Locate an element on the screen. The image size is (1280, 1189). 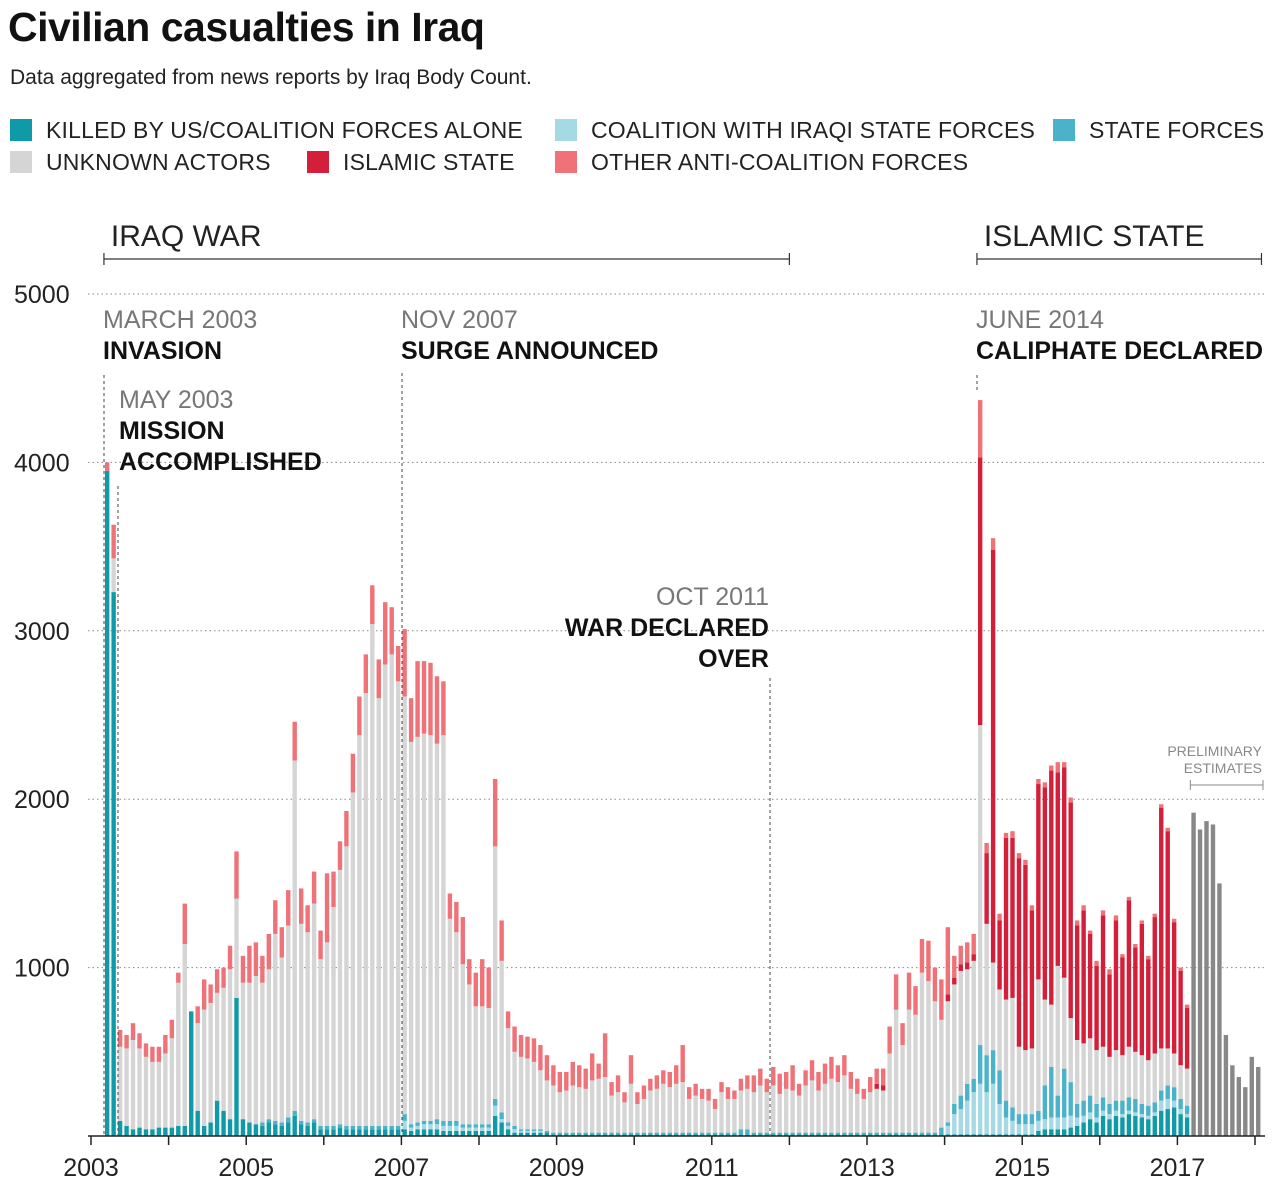
period-brackets: IRAQ WAR ISLAMIC STATE is located at coordinates (683, 242).